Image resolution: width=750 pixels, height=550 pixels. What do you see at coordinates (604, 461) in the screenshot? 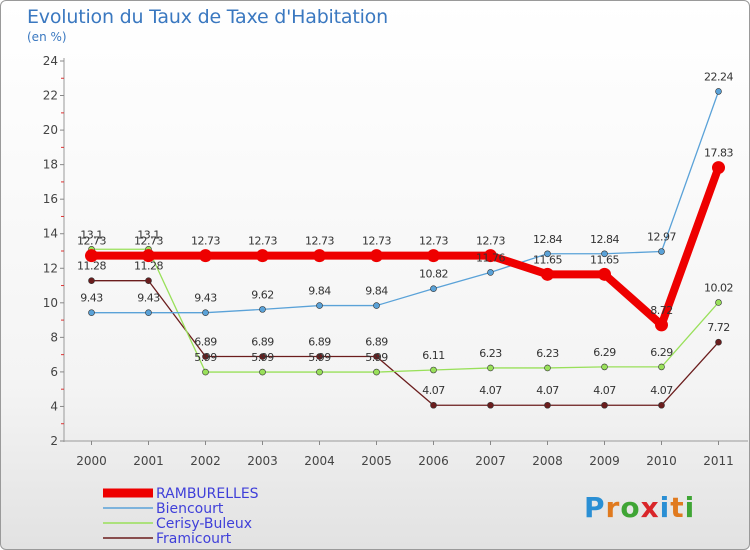
I see `x-tick-label: 2009` at bounding box center [604, 461].